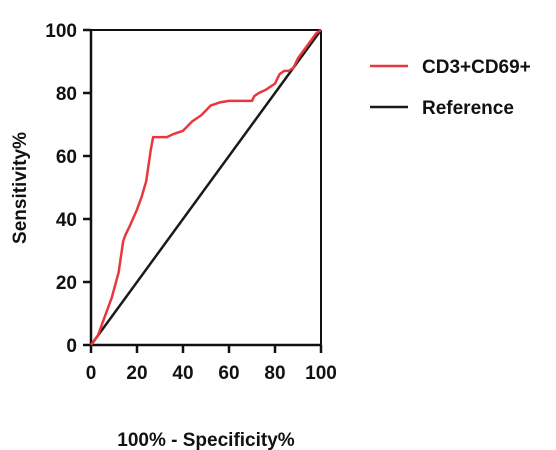 The width and height of the screenshot is (556, 450). I want to click on y-tick-label: 100, so click(61, 31).